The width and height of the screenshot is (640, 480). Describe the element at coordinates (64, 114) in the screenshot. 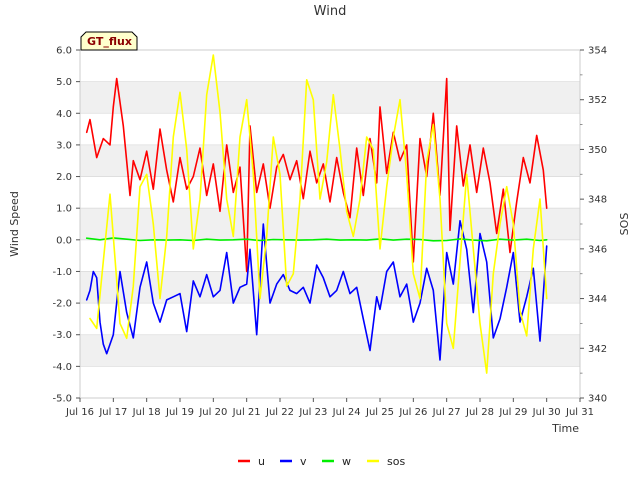

I see `y-tick-label: 4.0` at that location.